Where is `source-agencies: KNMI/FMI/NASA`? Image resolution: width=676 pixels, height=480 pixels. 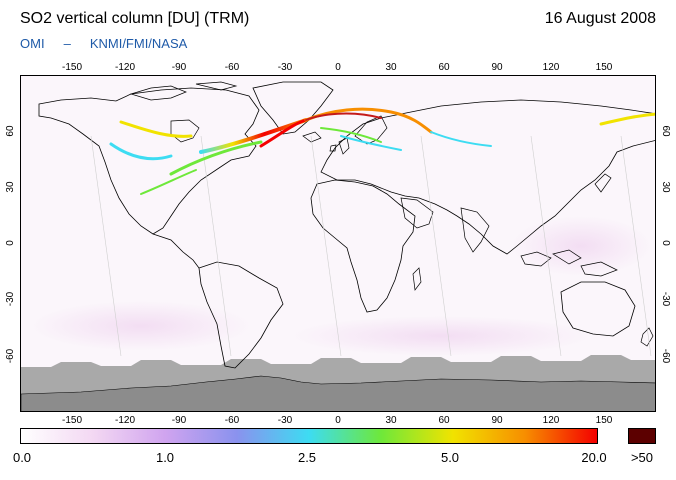
source-agencies: KNMI/FMI/NASA is located at coordinates (138, 43).